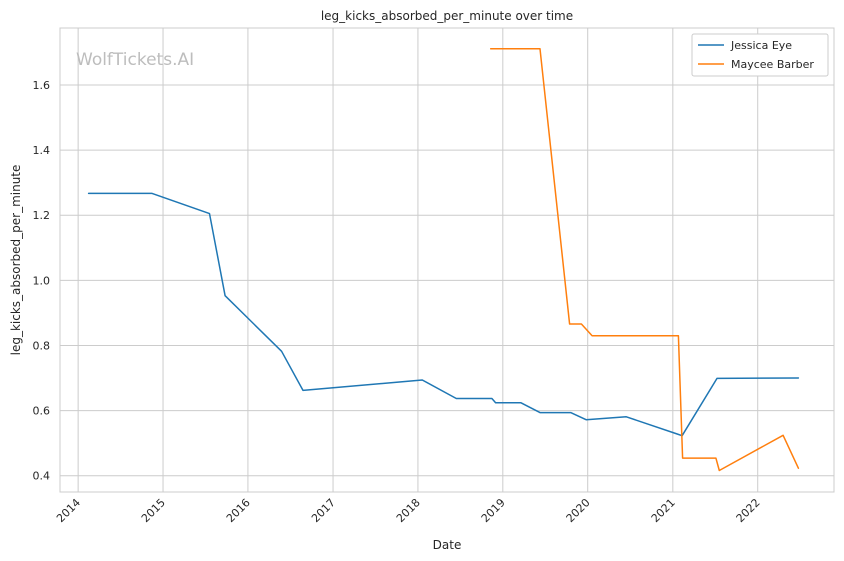 This screenshot has height=561, width=844. I want to click on y-axis-label: leg_kicks_absorbed_per_minute, so click(16, 260).